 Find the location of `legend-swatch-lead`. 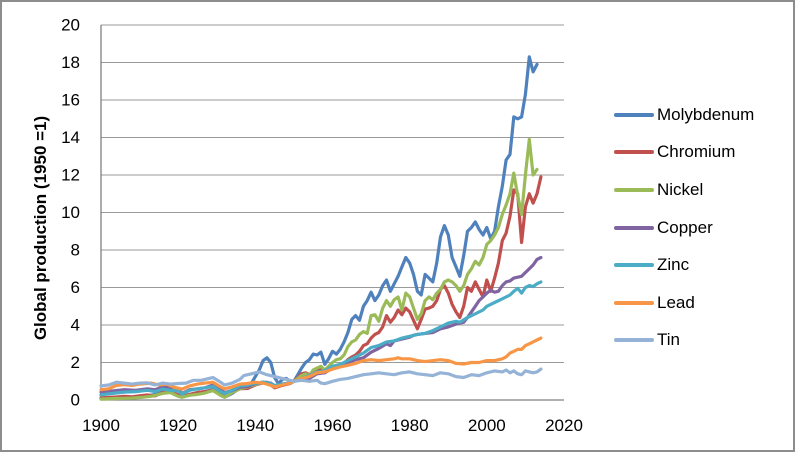

legend-swatch-lead is located at coordinates (634, 302).